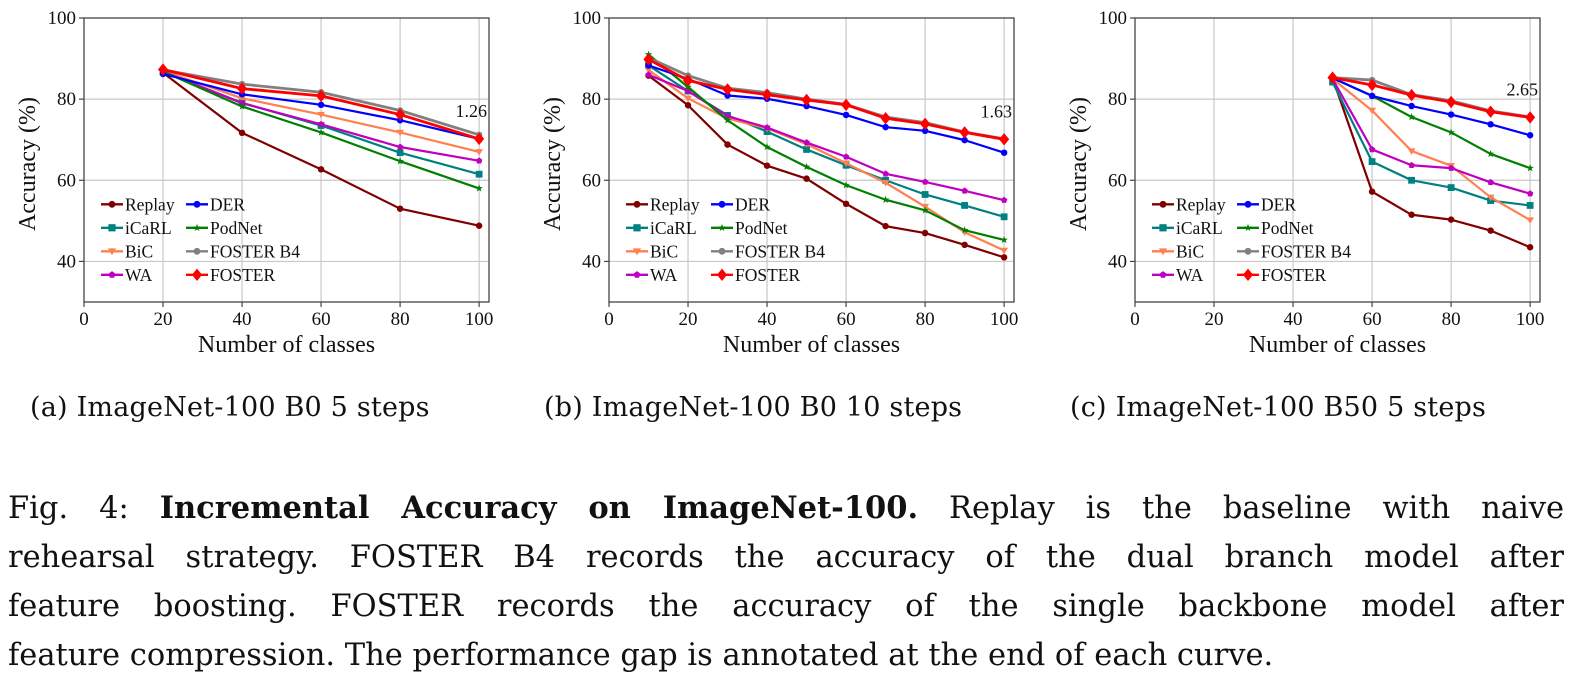 This screenshot has height=684, width=1572. I want to click on legend-item-der: DER, so click(1266, 204).